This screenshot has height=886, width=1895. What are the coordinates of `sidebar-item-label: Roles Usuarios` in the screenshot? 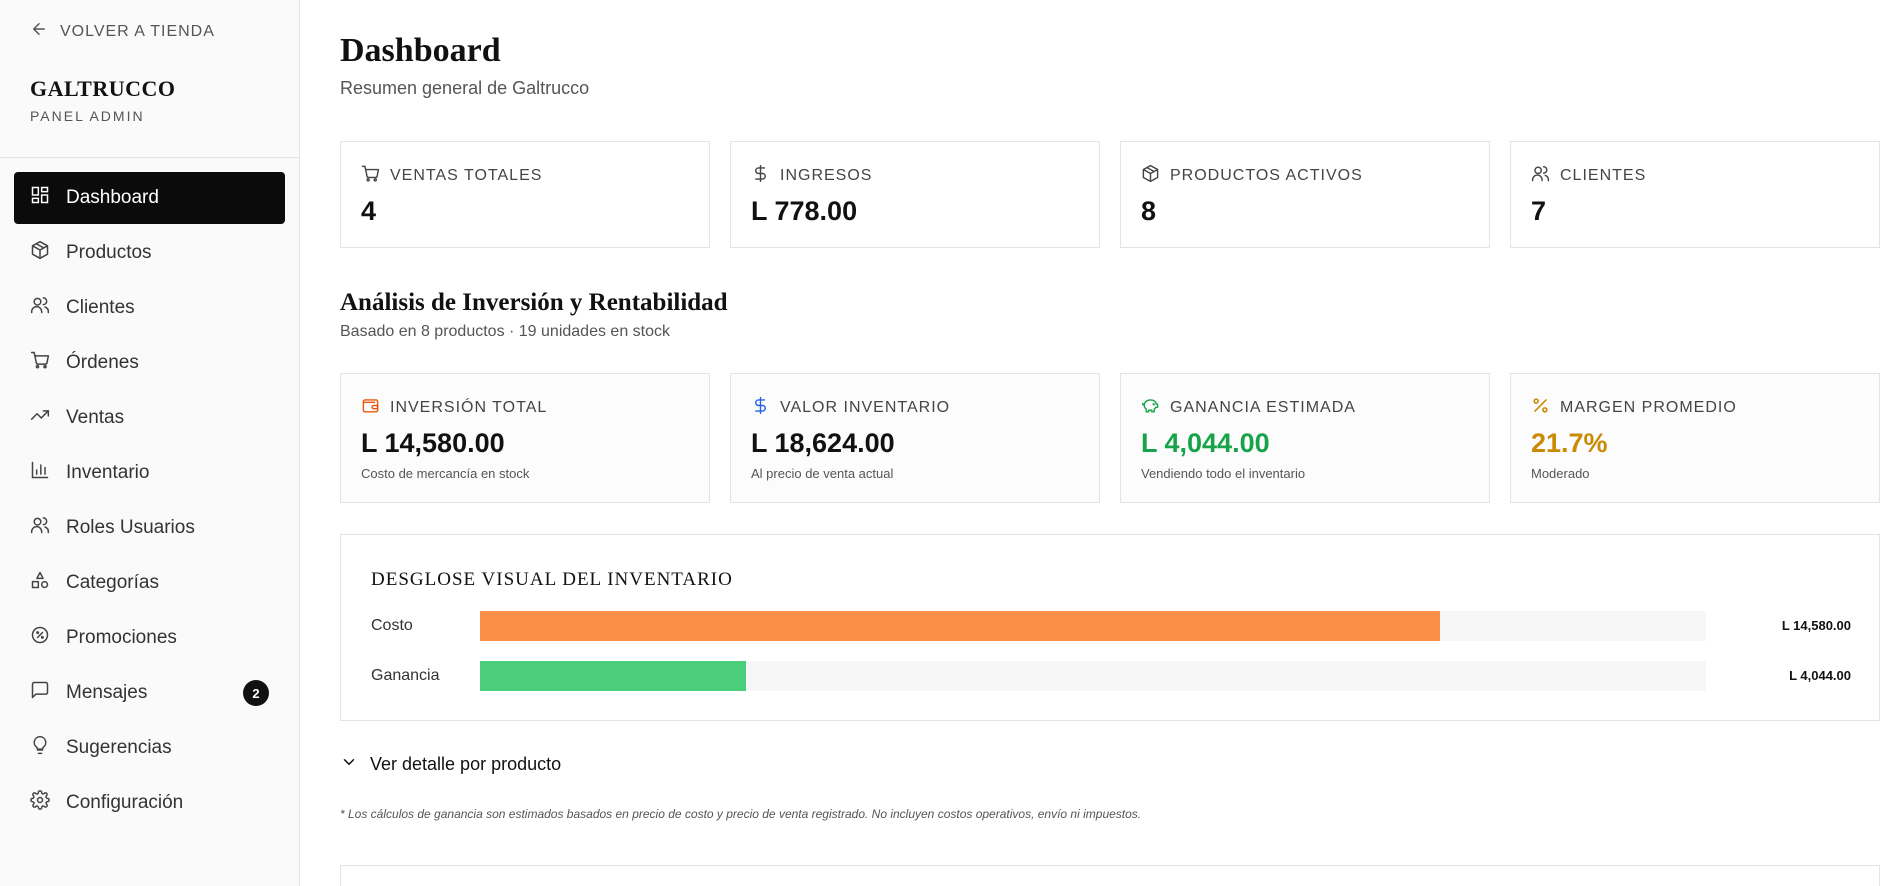 It's located at (130, 527).